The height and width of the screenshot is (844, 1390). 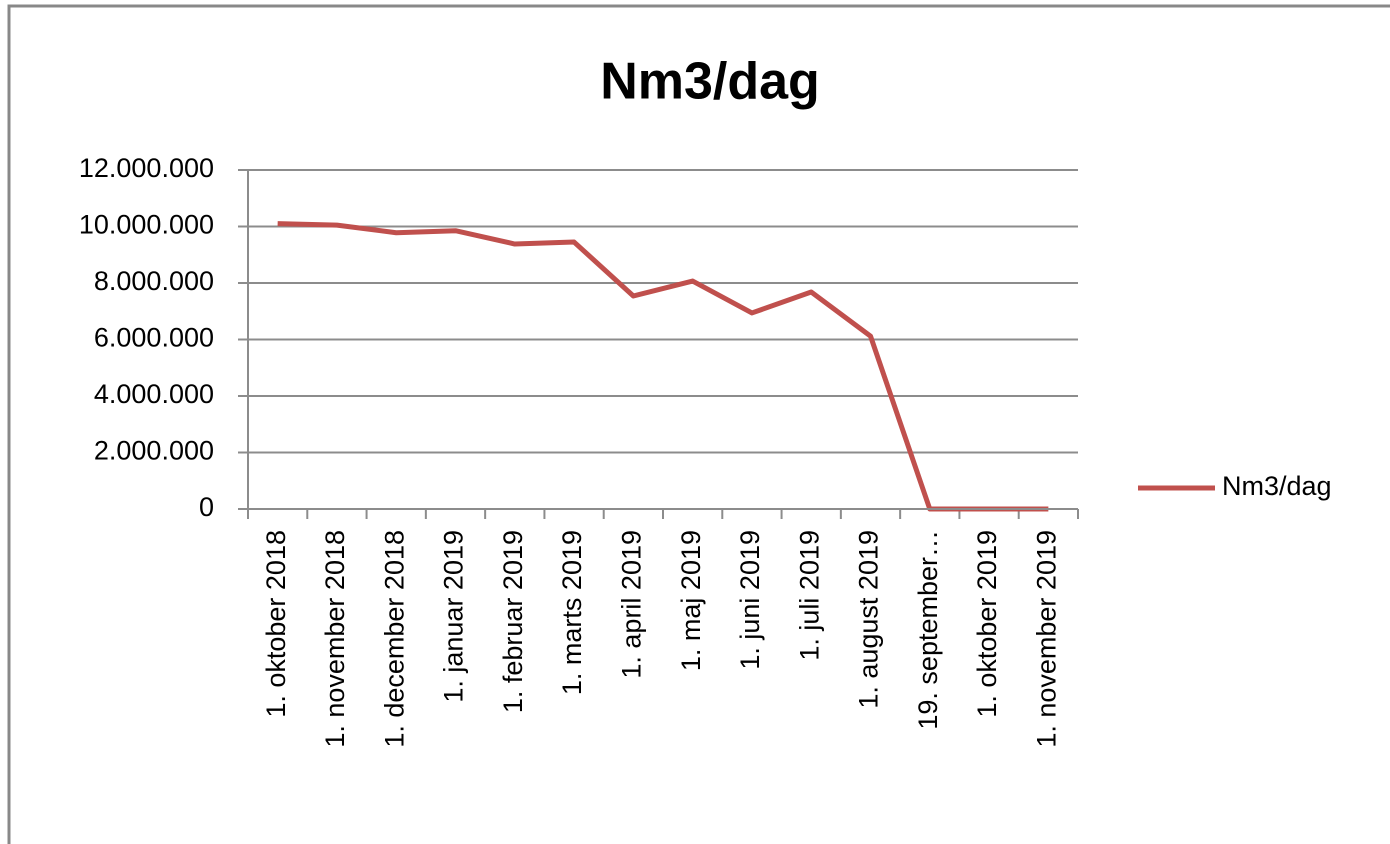 I want to click on y-tick-label: 6.000.000, so click(x=154, y=338).